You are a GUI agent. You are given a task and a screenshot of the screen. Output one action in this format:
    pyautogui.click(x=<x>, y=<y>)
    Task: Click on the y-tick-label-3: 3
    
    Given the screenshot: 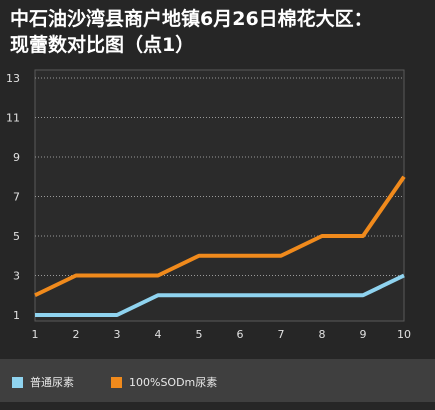 What is the action you would take?
    pyautogui.click(x=16, y=276)
    